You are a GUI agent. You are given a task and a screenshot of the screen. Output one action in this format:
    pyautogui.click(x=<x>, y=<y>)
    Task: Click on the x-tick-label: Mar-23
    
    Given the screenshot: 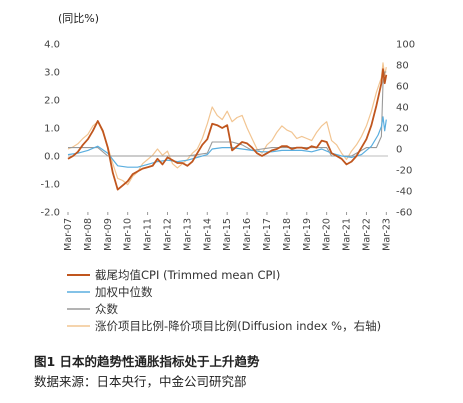 What is the action you would take?
    pyautogui.click(x=386, y=234)
    